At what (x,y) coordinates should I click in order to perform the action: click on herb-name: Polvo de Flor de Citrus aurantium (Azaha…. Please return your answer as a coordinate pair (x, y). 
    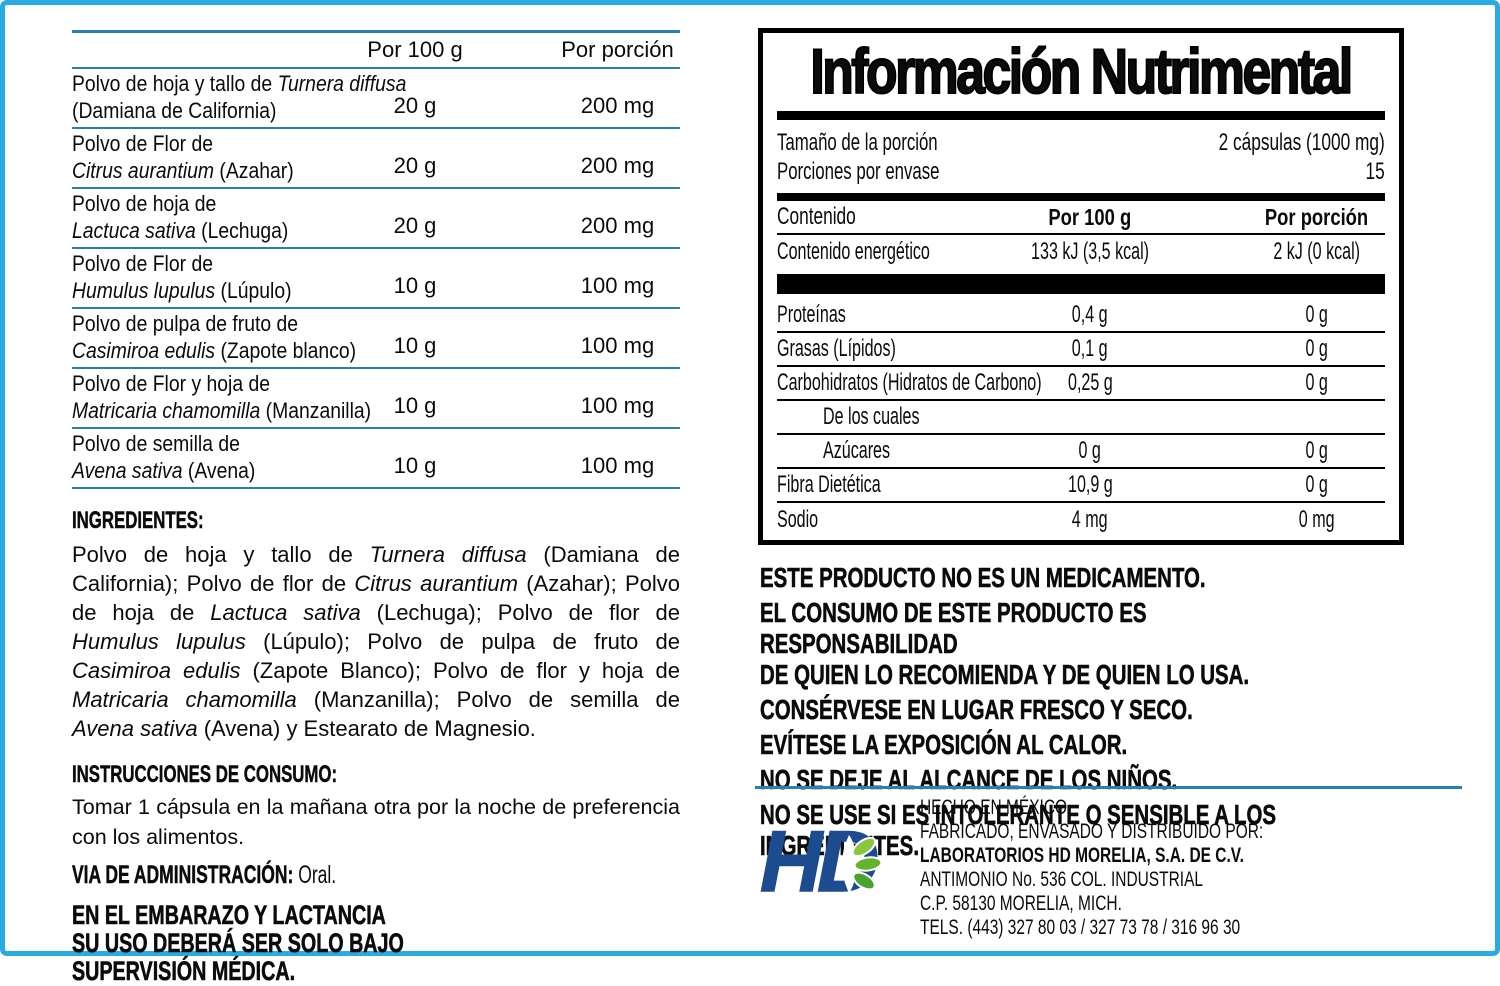
    Looking at the image, I should click on (211, 157).